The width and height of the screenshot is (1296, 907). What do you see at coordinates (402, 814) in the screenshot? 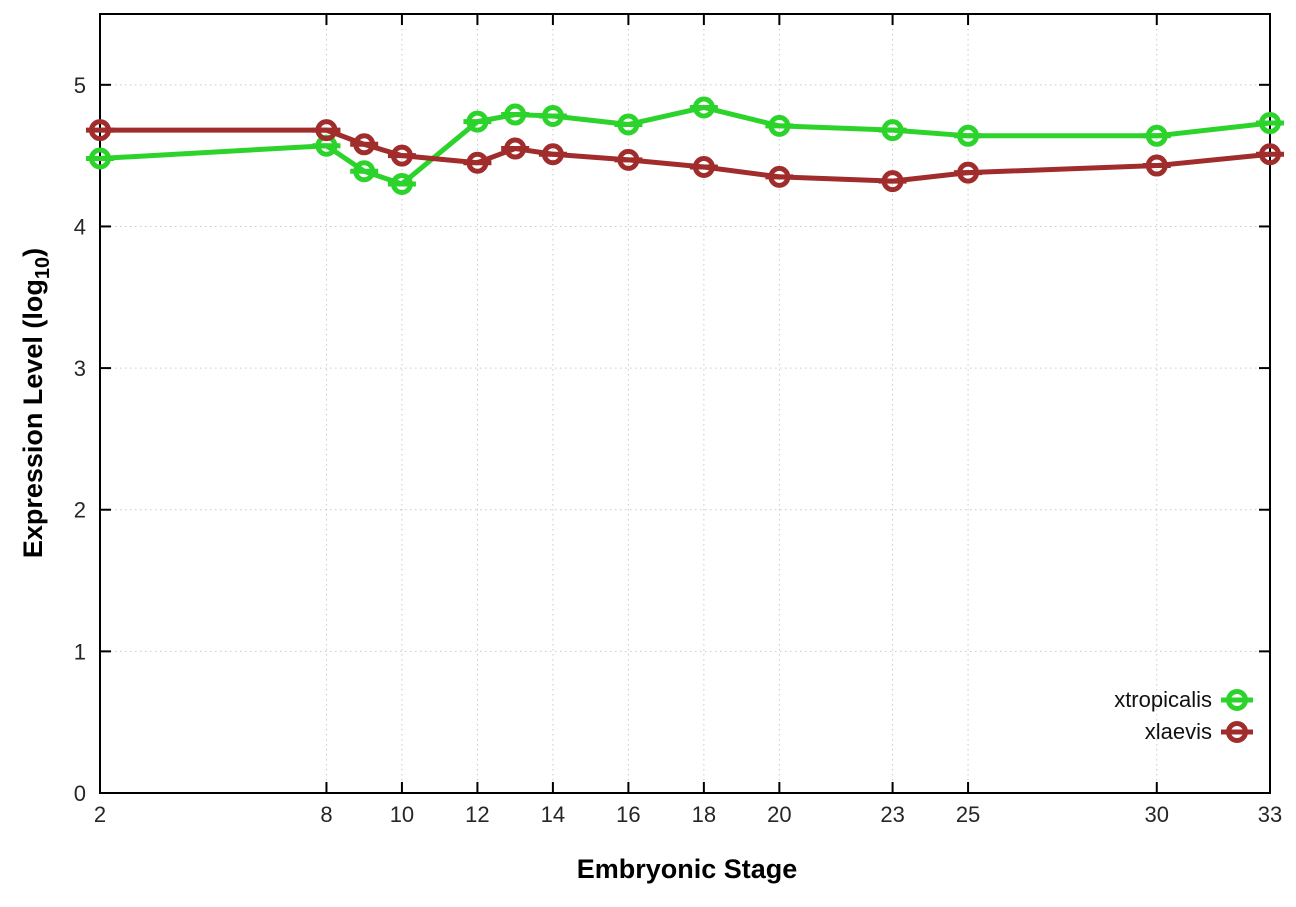
I see `x-tick-label: 10` at bounding box center [402, 814].